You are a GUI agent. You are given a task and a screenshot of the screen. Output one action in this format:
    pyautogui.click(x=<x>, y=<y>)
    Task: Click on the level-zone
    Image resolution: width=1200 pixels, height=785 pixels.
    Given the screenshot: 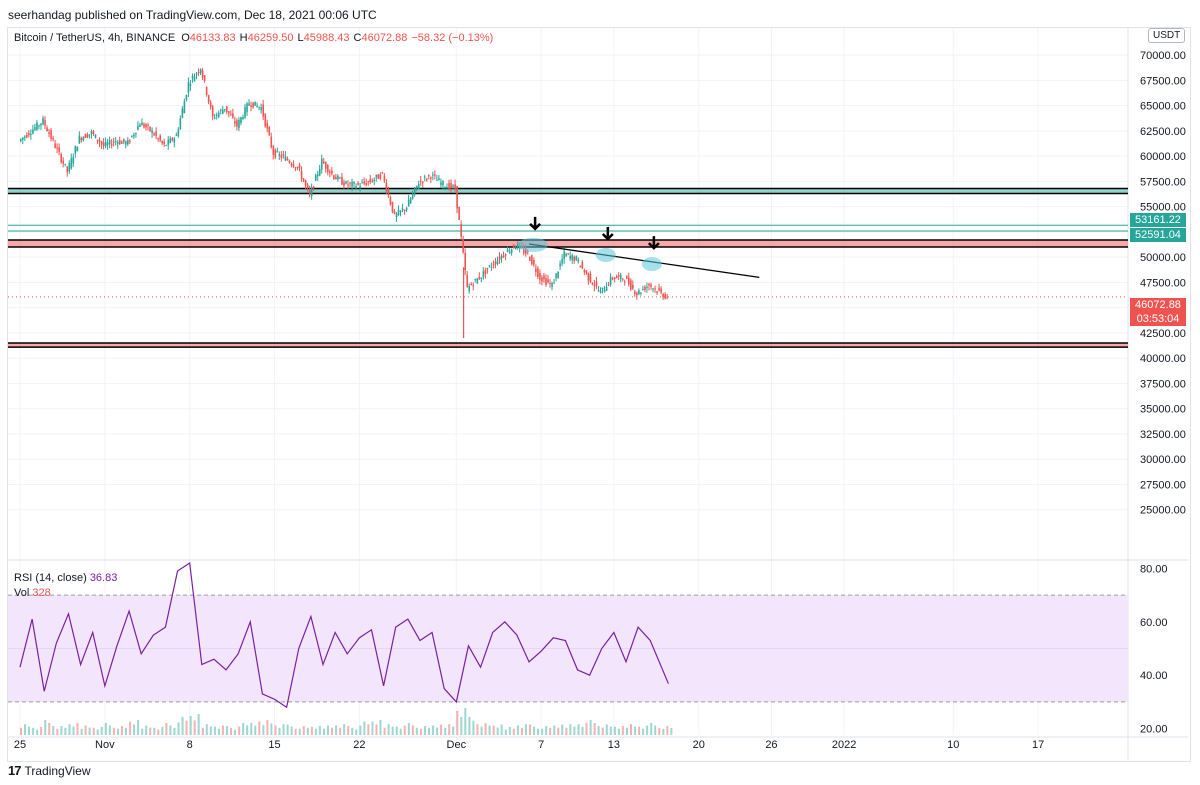 What is the action you would take?
    pyautogui.click(x=568, y=345)
    